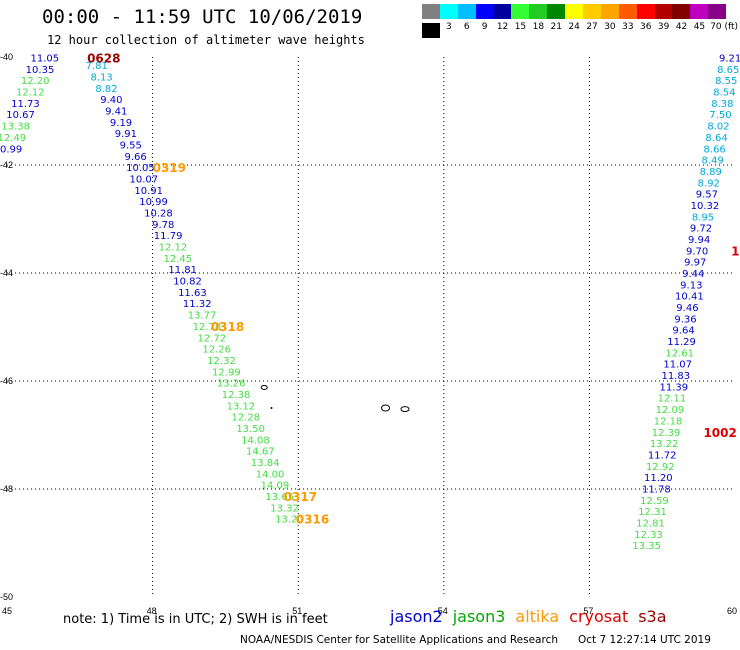 The width and height of the screenshot is (740, 650). Describe the element at coordinates (728, 70) in the screenshot. I see `wave-height-label: 8.65` at that location.